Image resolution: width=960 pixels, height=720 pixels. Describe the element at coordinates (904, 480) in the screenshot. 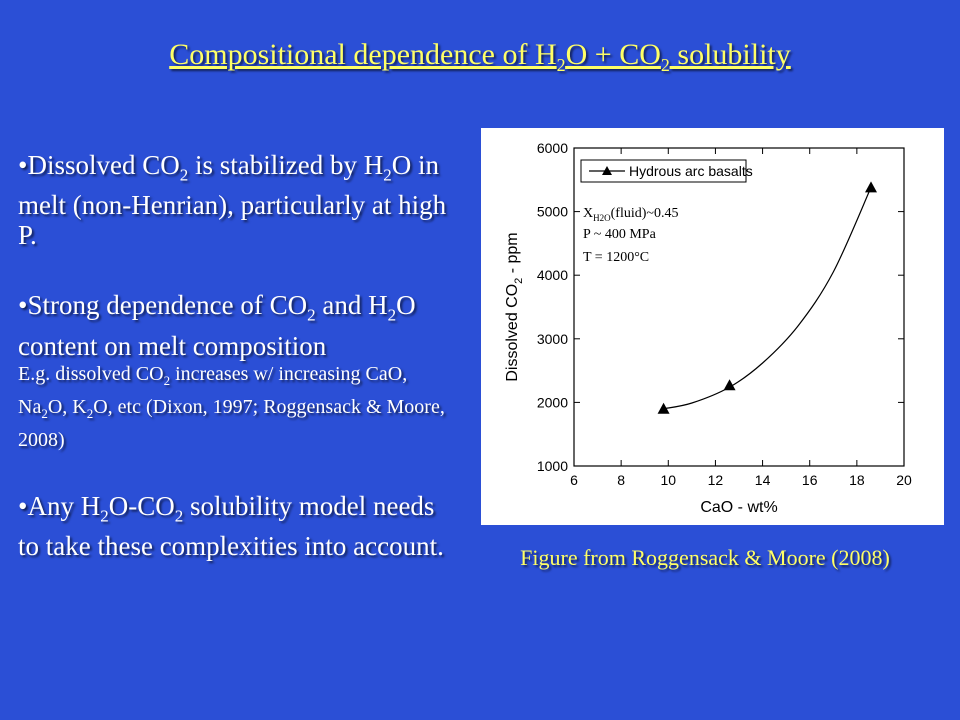

I see `x-tick-label: 20` at that location.